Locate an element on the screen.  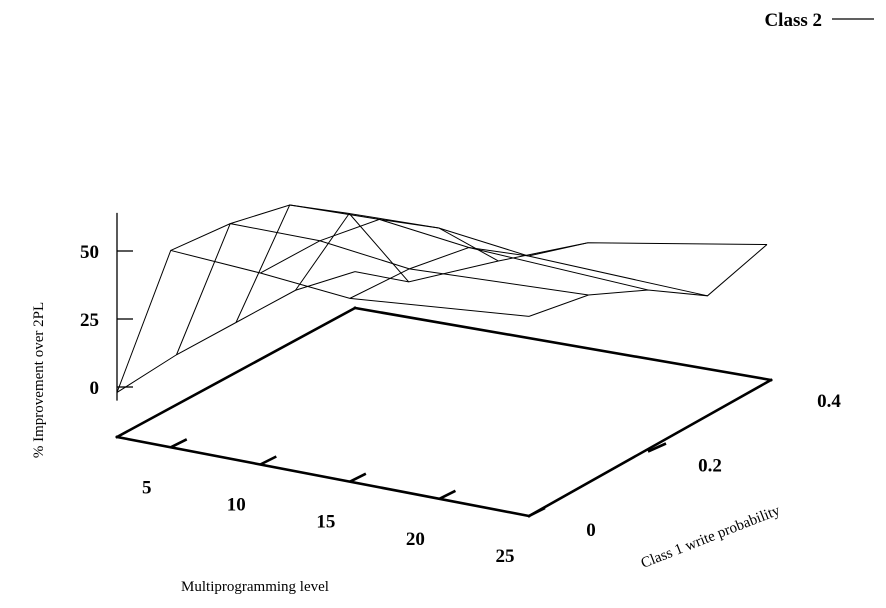
y-tick-label: 0.2 is located at coordinates (710, 466).